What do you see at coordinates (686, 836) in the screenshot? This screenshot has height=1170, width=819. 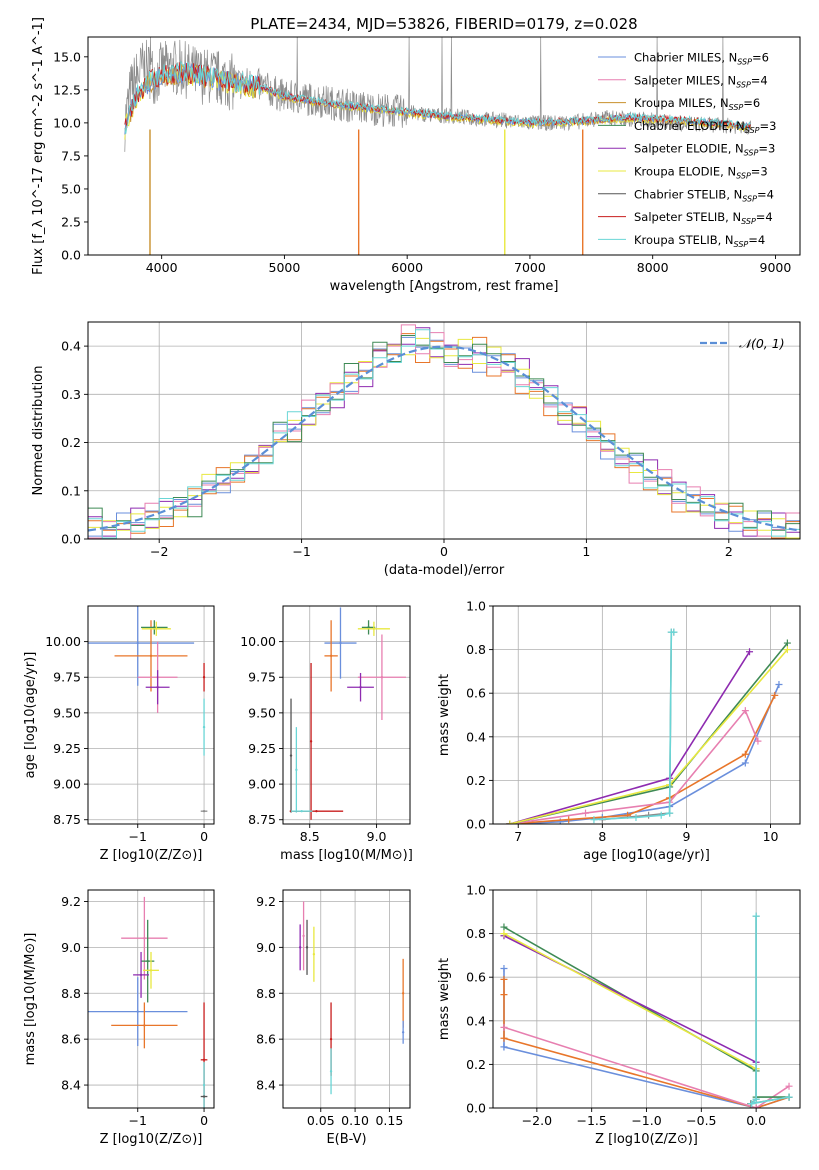 I see `x-tick-label: 9` at bounding box center [686, 836].